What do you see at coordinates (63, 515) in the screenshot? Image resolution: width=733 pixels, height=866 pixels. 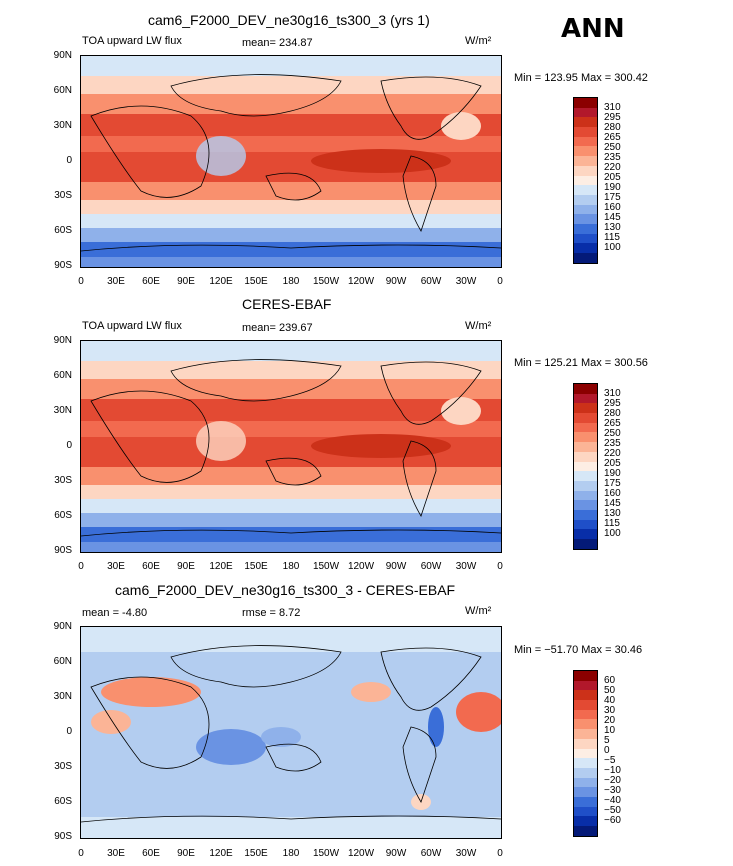 I see `panel-2-lat-tick: 60S` at bounding box center [63, 515].